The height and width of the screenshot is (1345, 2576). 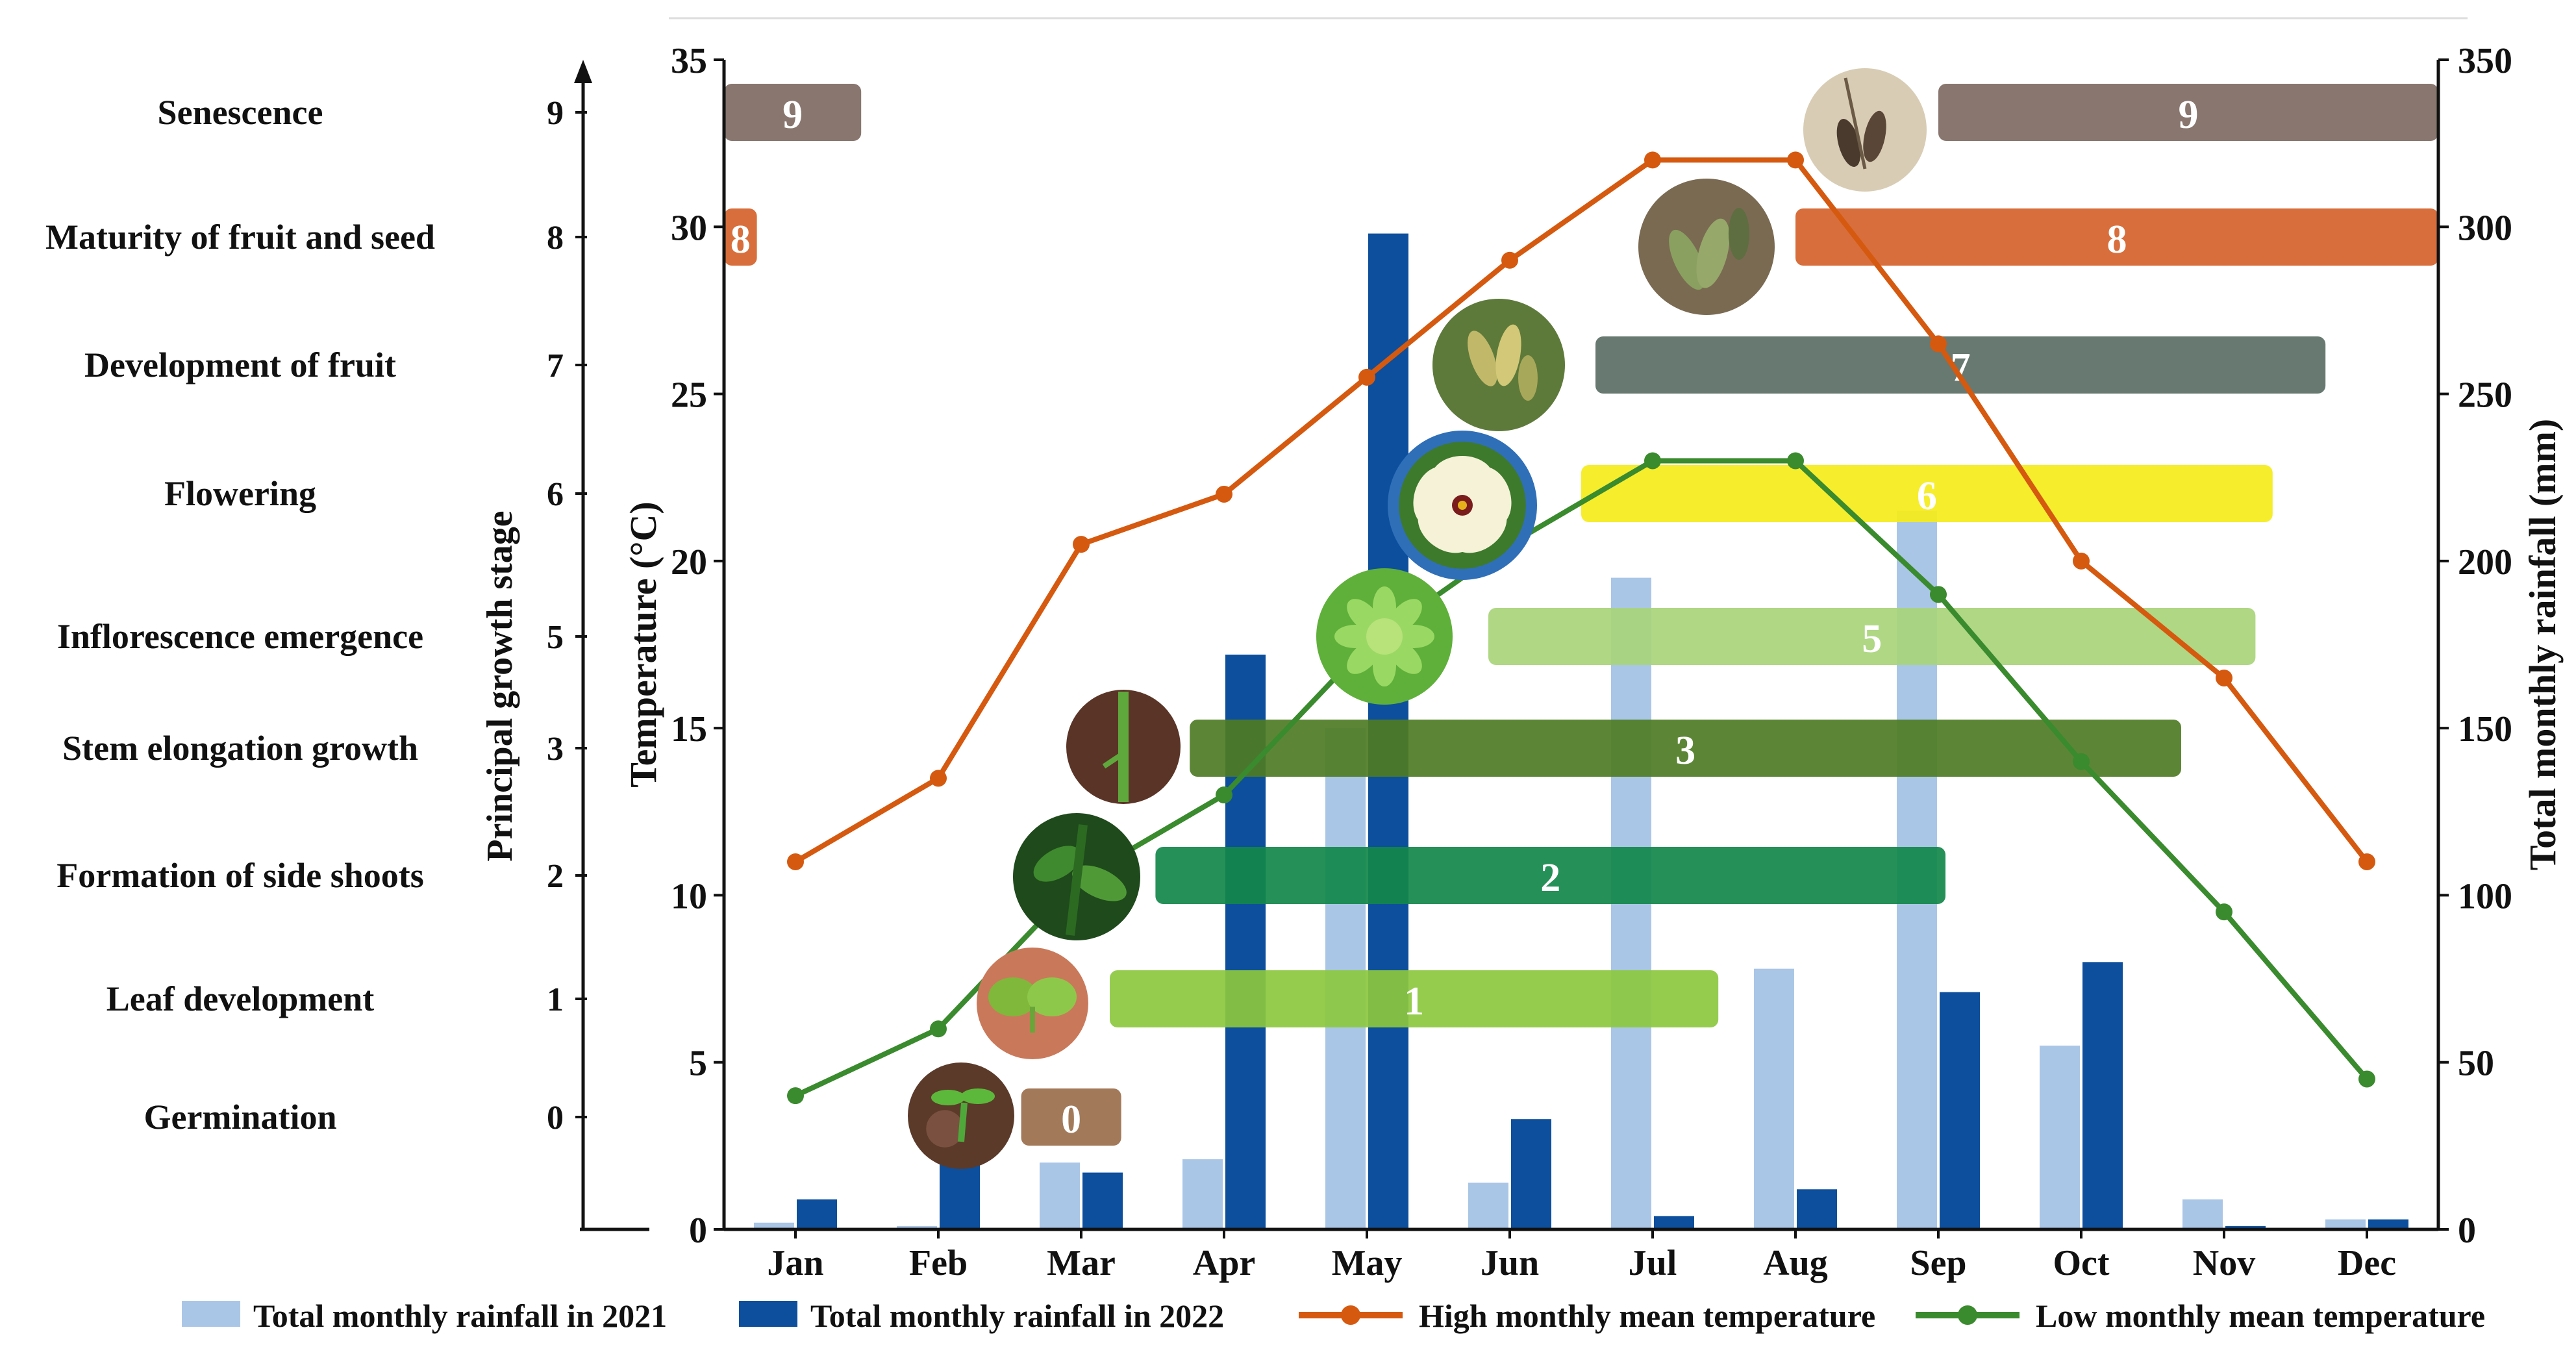 What do you see at coordinates (2485, 61) in the screenshot?
I see `rain-tick-350: 350` at bounding box center [2485, 61].